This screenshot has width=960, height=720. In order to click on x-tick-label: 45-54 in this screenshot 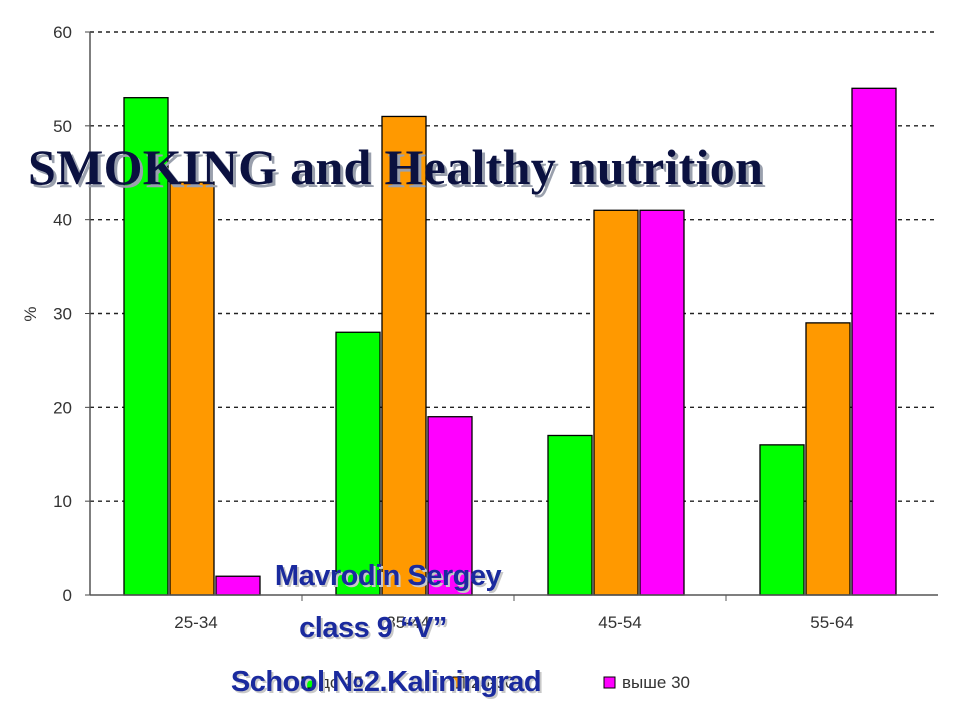, I will do `click(619, 622)`.